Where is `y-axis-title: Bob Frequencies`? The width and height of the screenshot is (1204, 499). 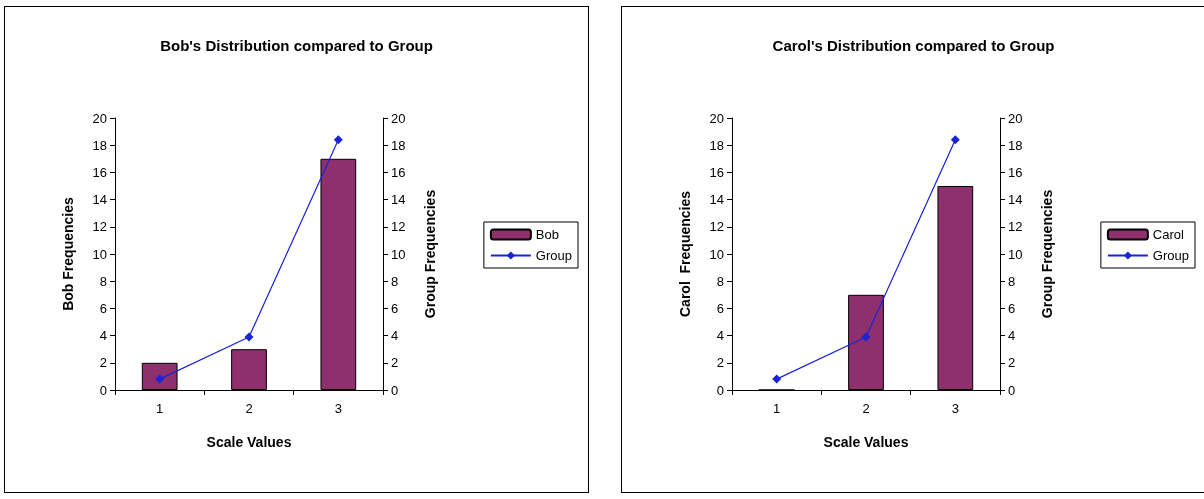
y-axis-title: Bob Frequencies is located at coordinates (68, 254).